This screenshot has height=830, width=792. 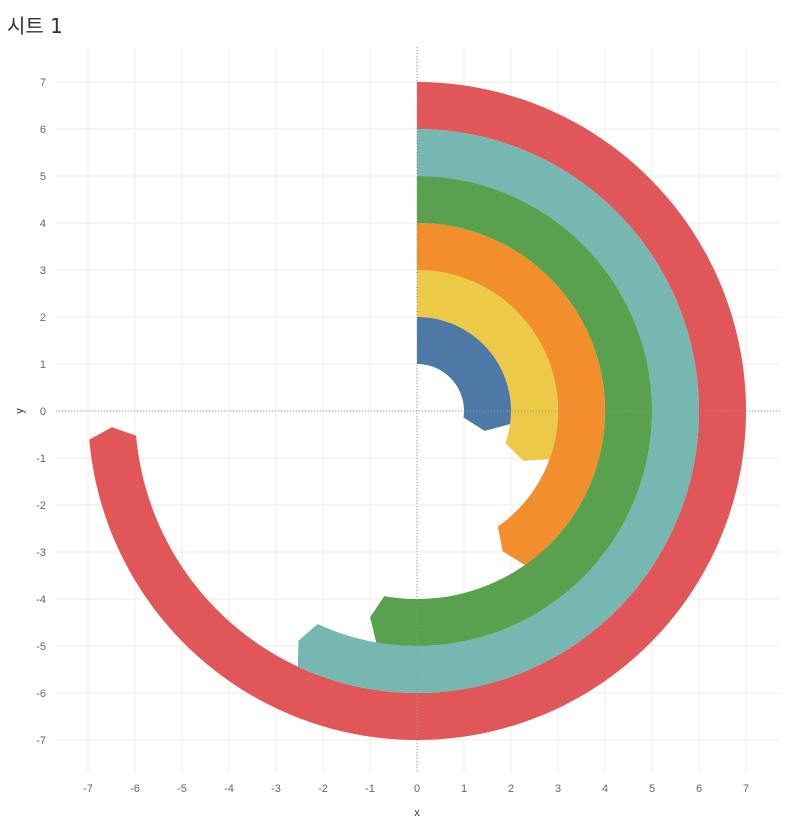 I want to click on x-tick-label: 2, so click(x=511, y=789).